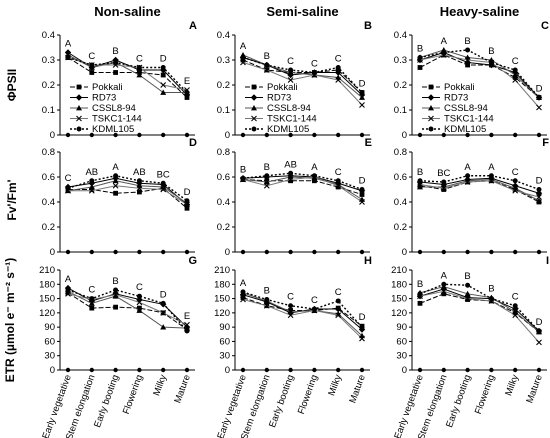 Image resolution: width=550 pixels, height=438 pixels. I want to click on significance-letter: E, so click(187, 81).